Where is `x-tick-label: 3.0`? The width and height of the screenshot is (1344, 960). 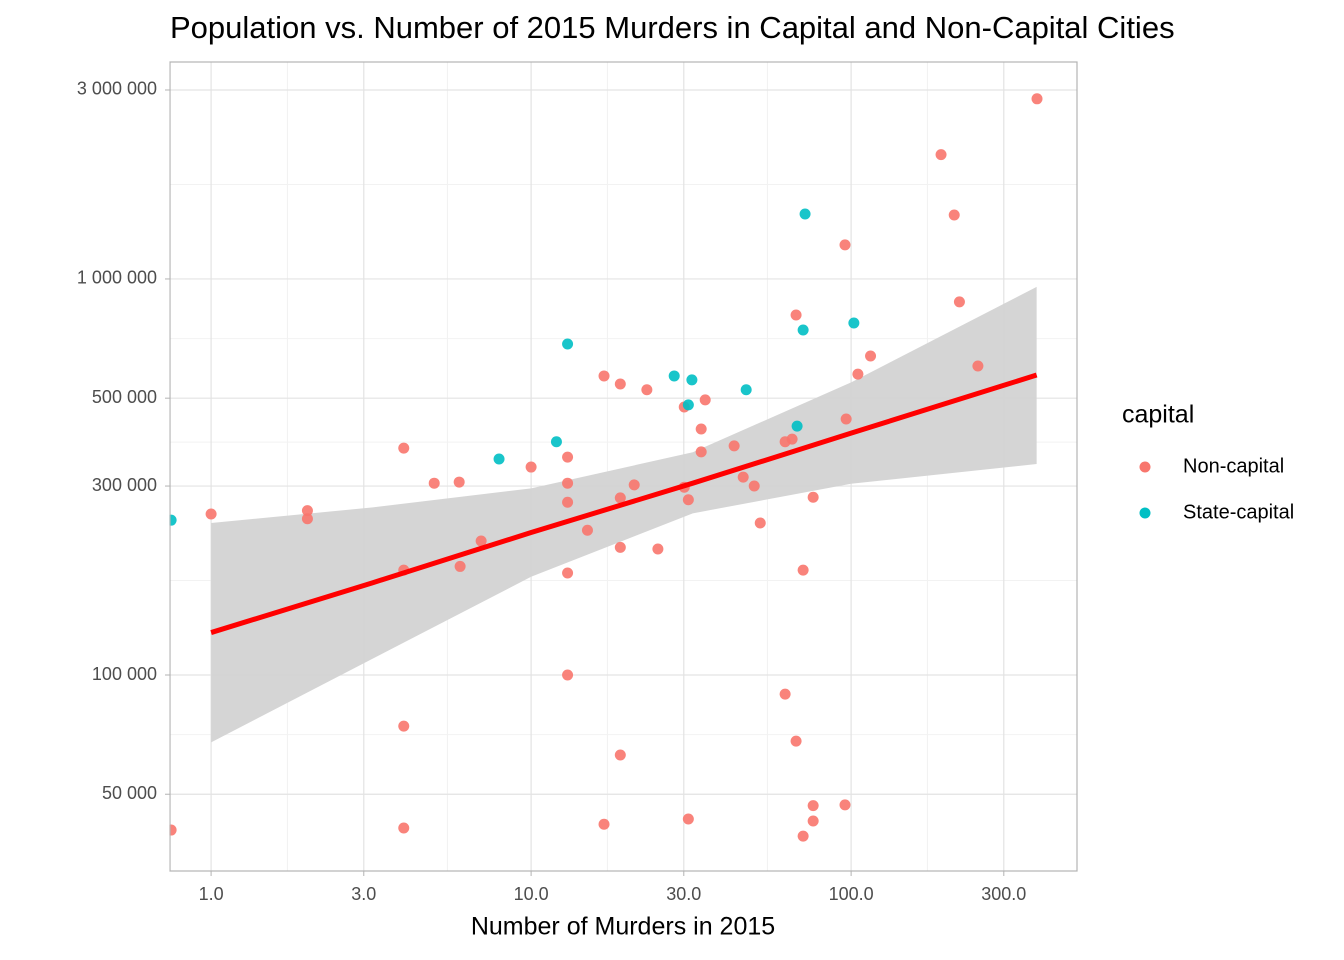
x-tick-label: 3.0 is located at coordinates (363, 894).